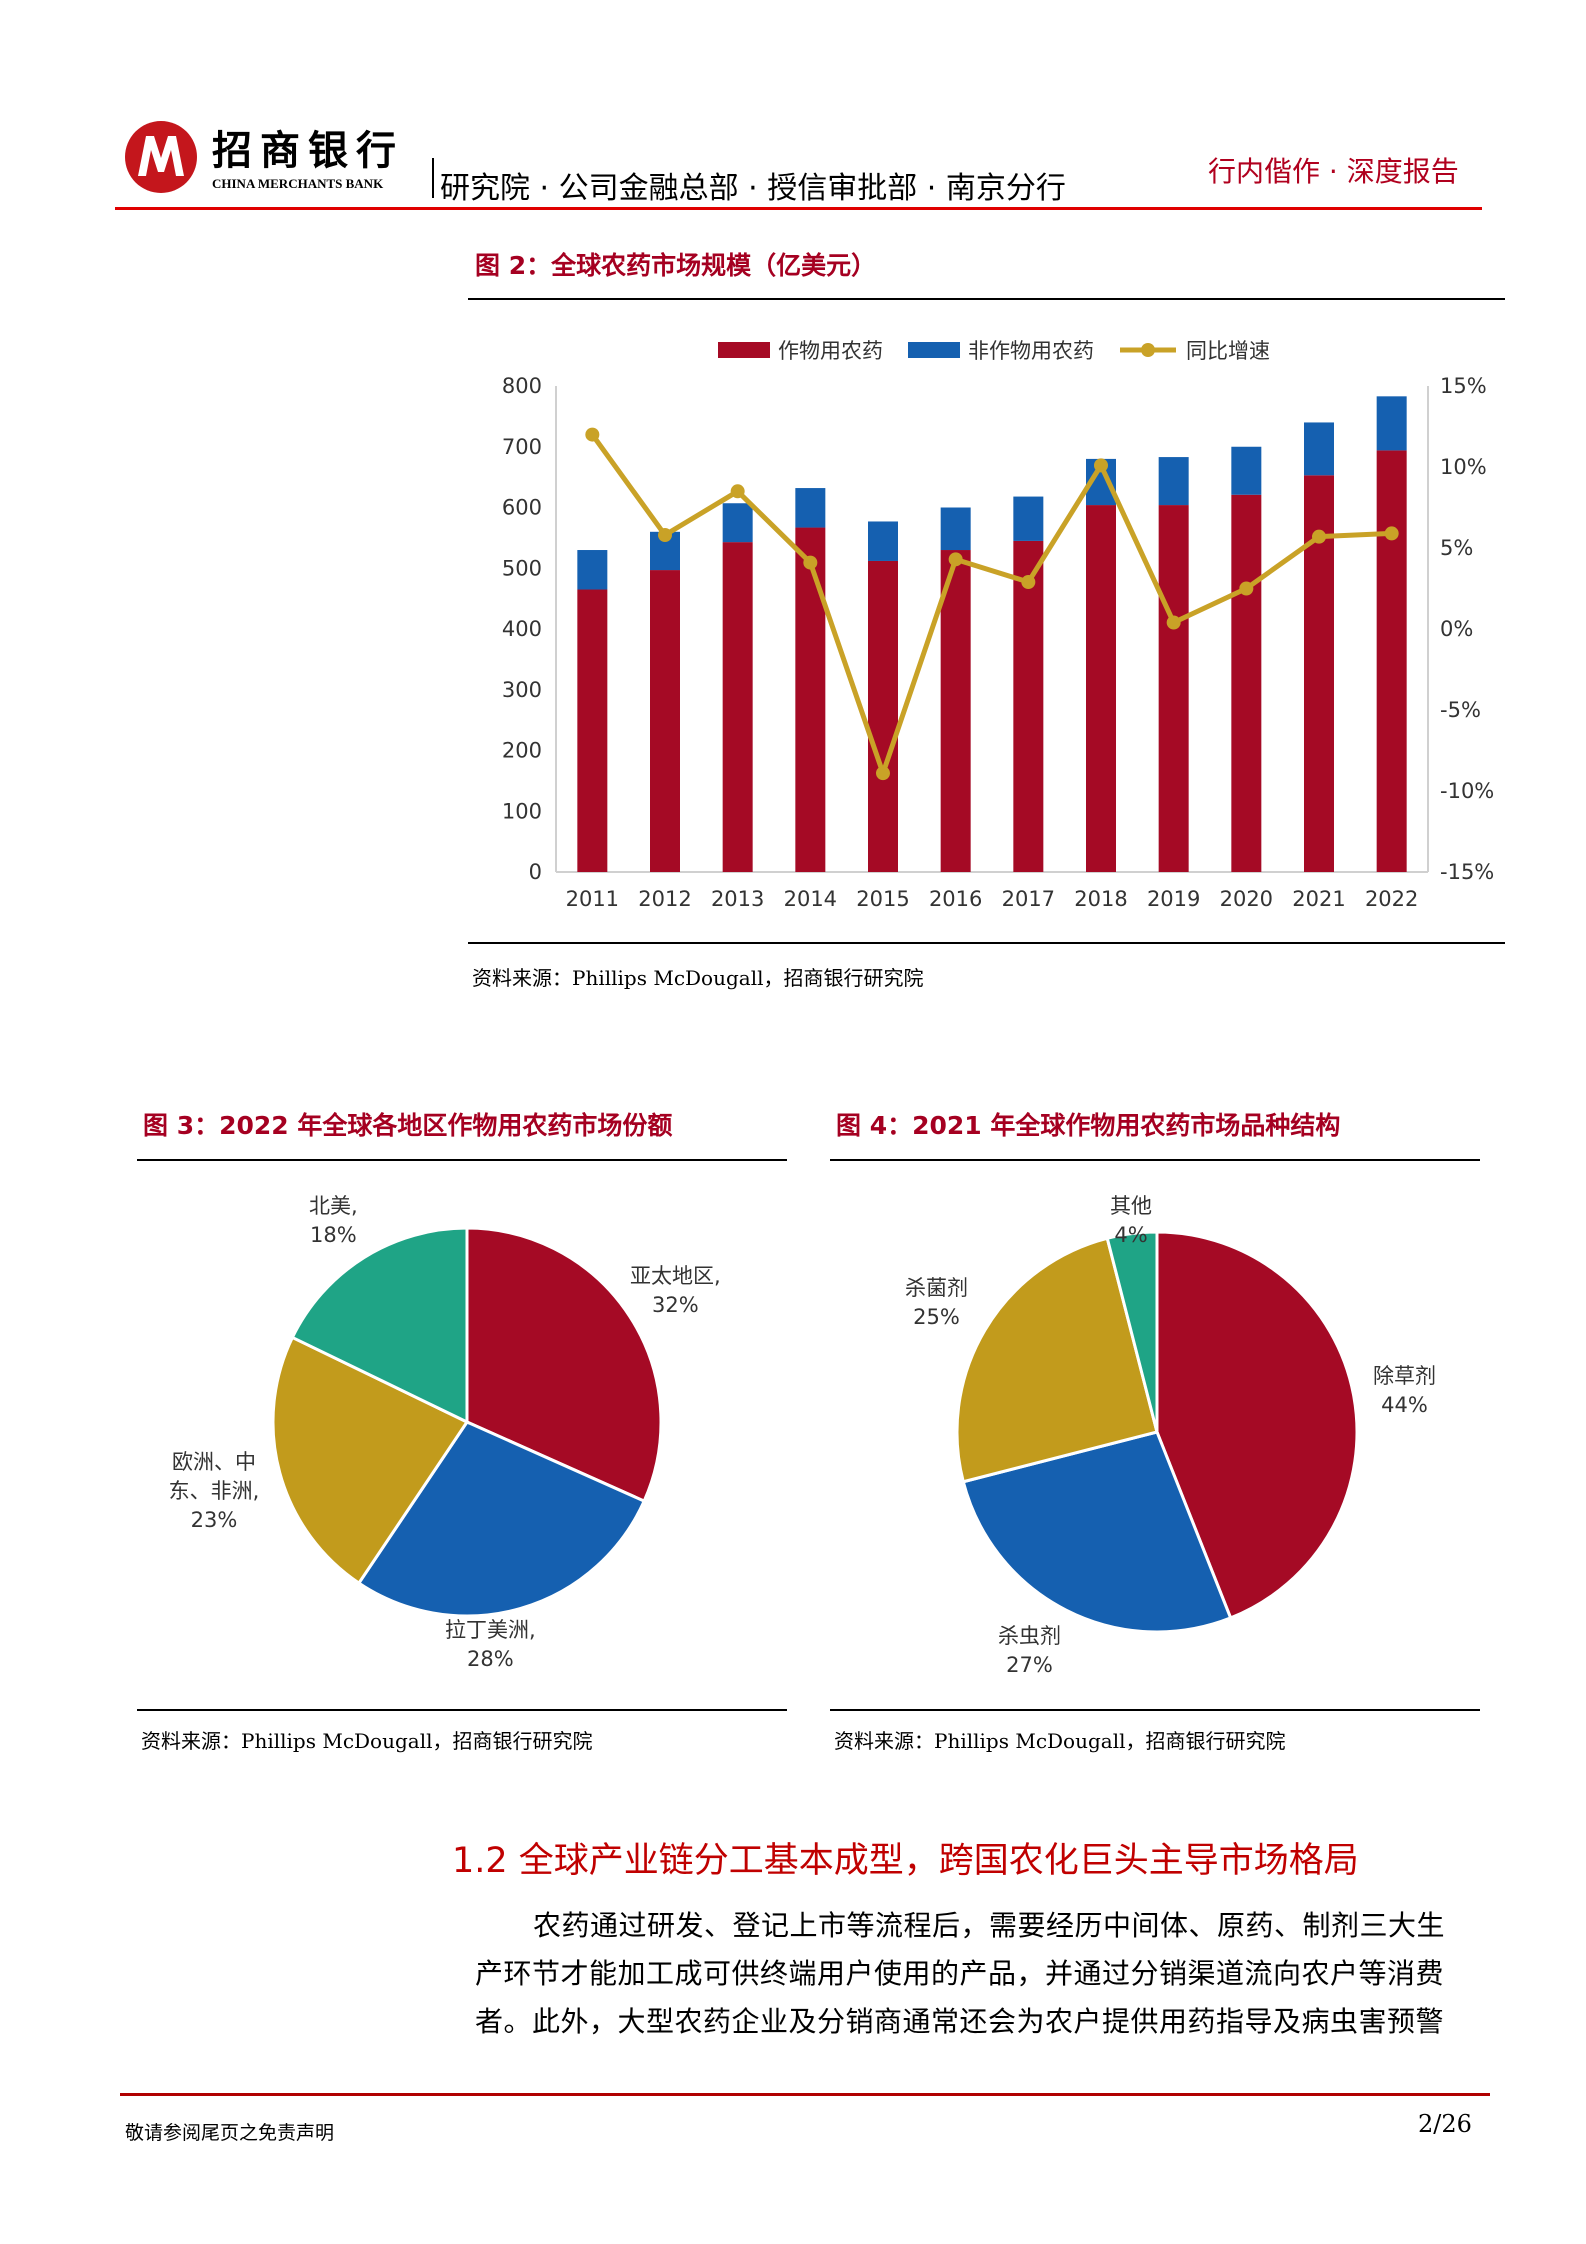 Image resolution: width=1586 pixels, height=2244 pixels. I want to click on bar-noncrop-2011, so click(592, 570).